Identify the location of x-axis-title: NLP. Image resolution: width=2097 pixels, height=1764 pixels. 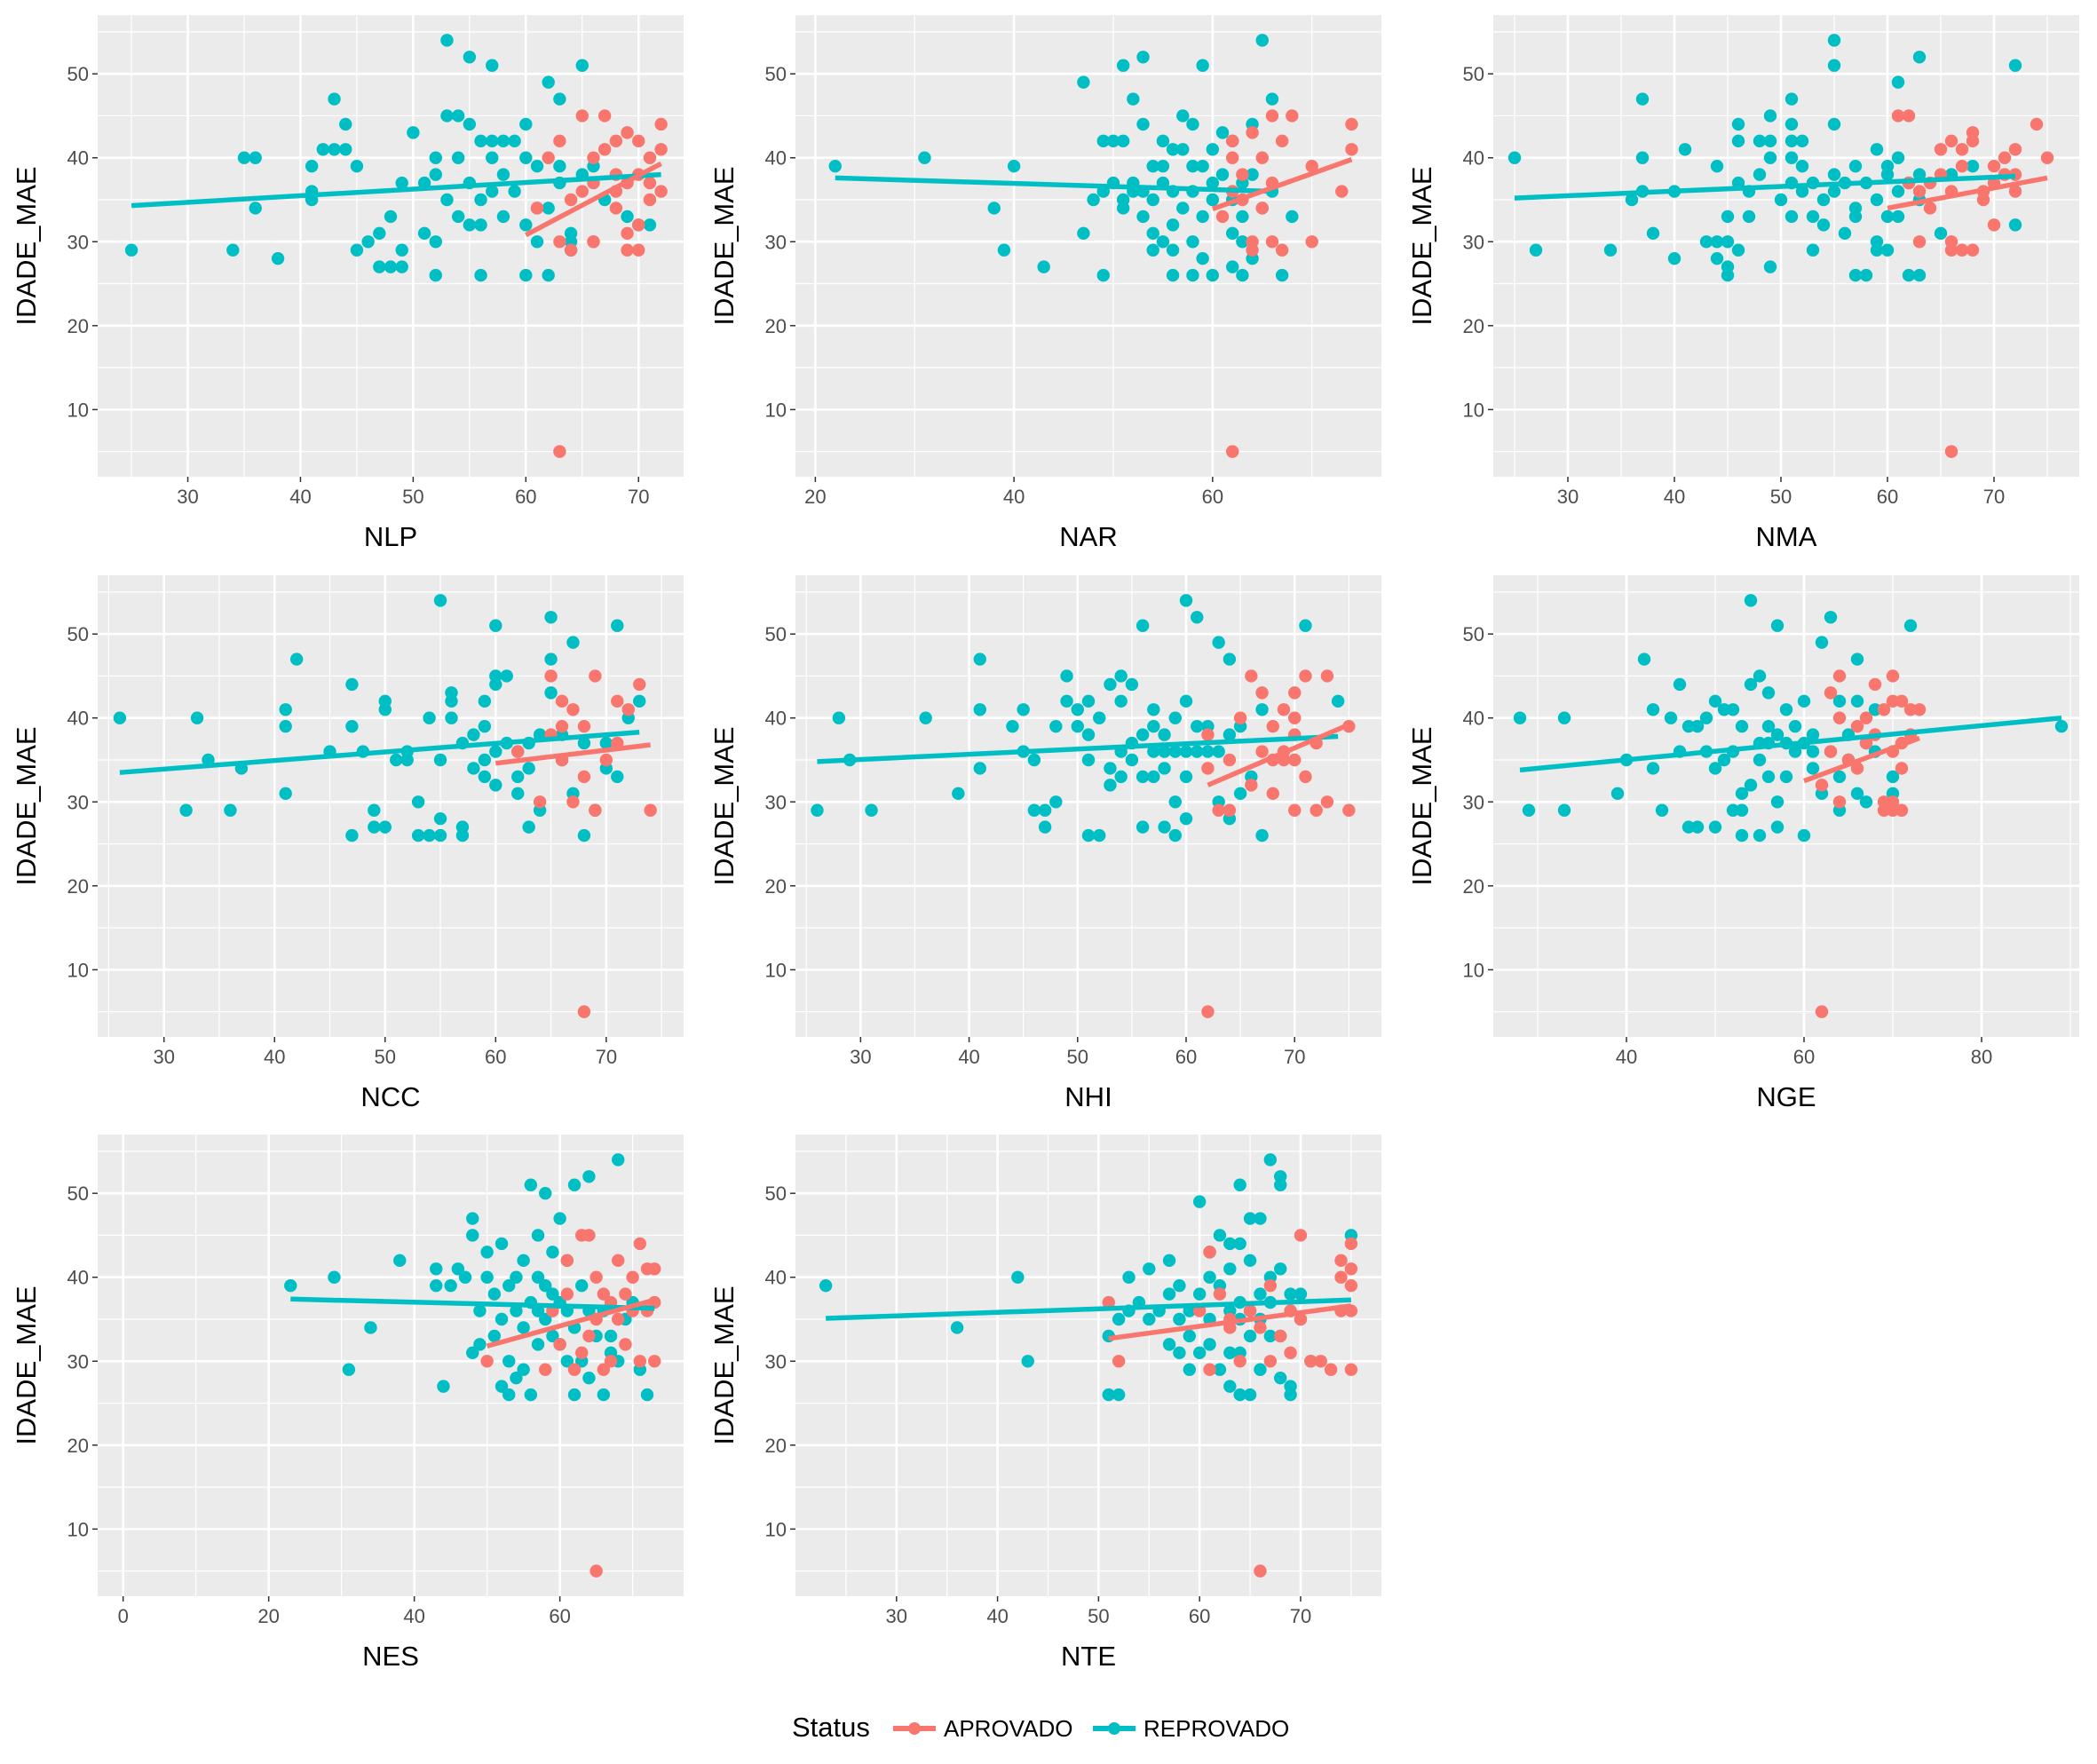
(390, 536).